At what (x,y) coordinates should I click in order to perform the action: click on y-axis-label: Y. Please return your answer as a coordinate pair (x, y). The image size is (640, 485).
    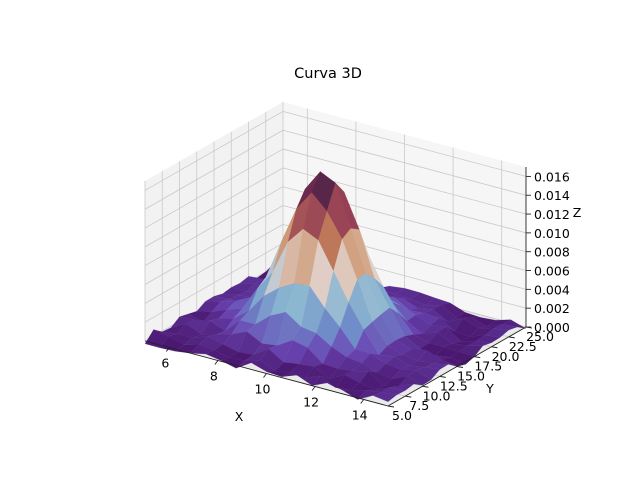
    Looking at the image, I should click on (489, 388).